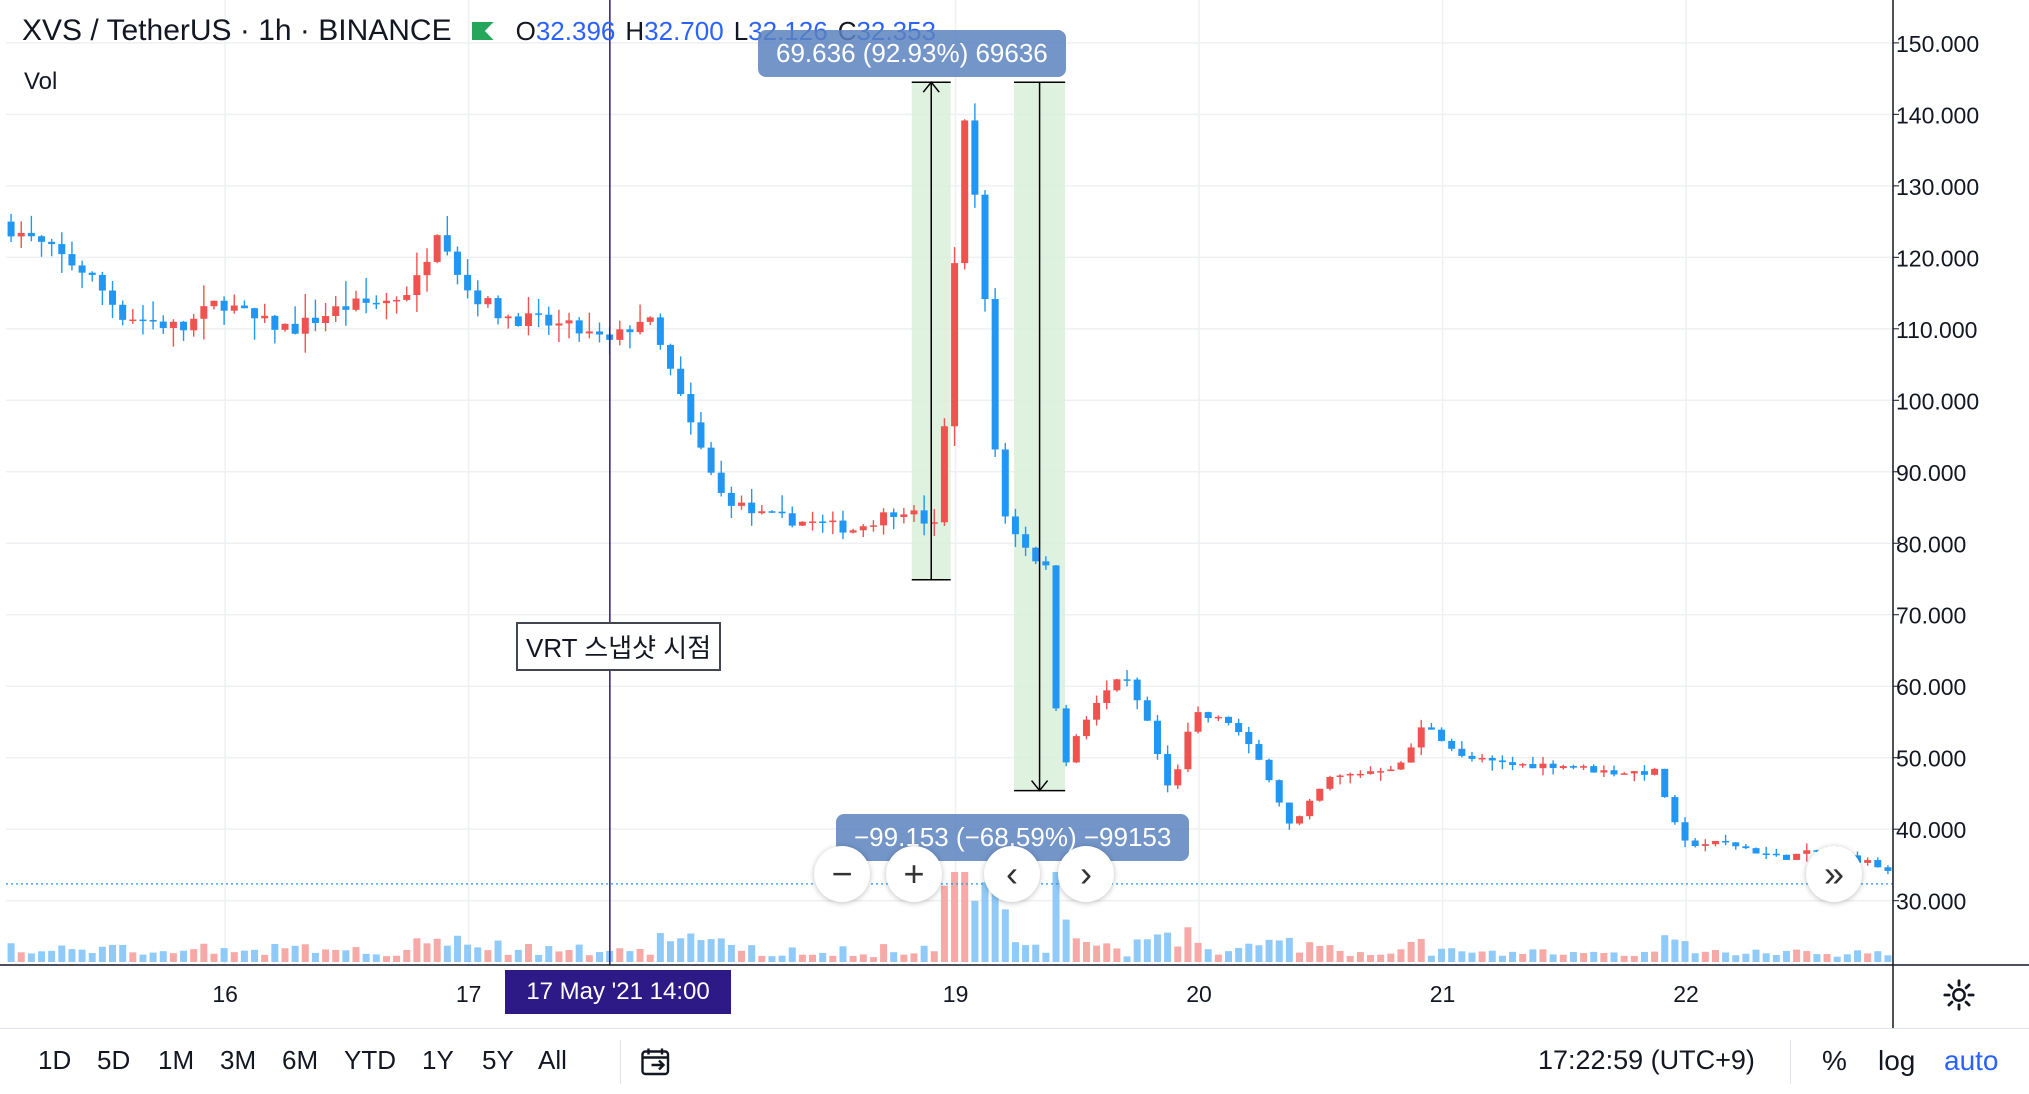 This screenshot has height=1094, width=2029. Describe the element at coordinates (1199, 994) in the screenshot. I see `x-tick-label: 20` at that location.